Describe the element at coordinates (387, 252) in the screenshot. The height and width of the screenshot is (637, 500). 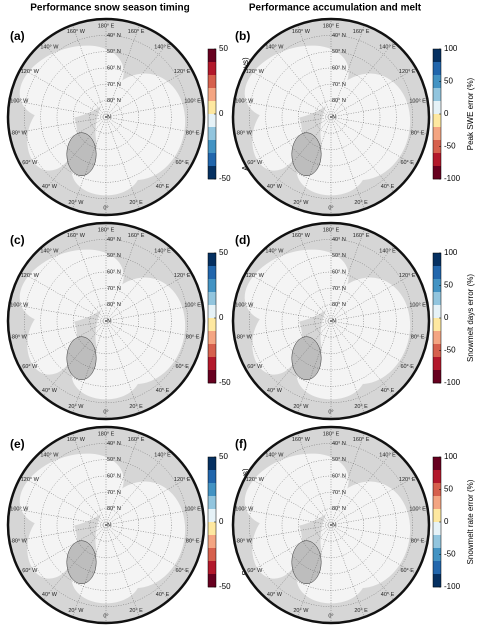
I see `longitude-label: 140° E` at that location.